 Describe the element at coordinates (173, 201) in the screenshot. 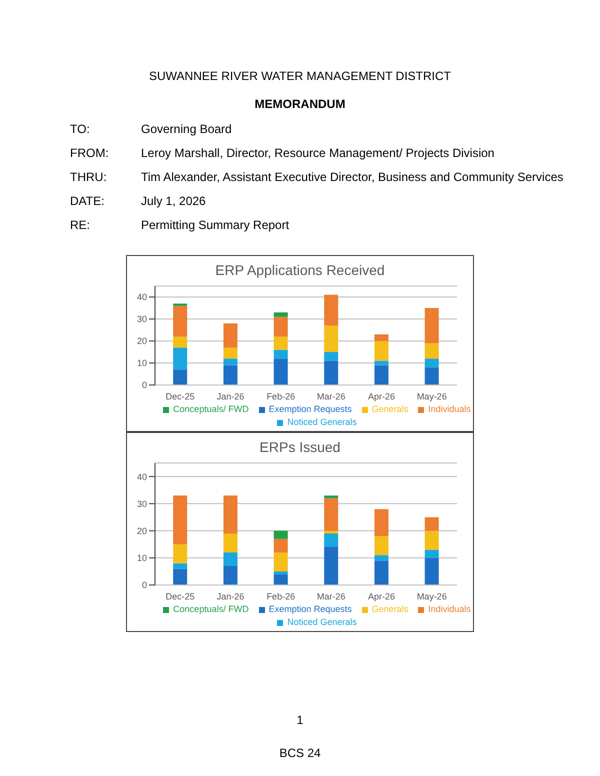

I see `text: July 1, 2026` at that location.